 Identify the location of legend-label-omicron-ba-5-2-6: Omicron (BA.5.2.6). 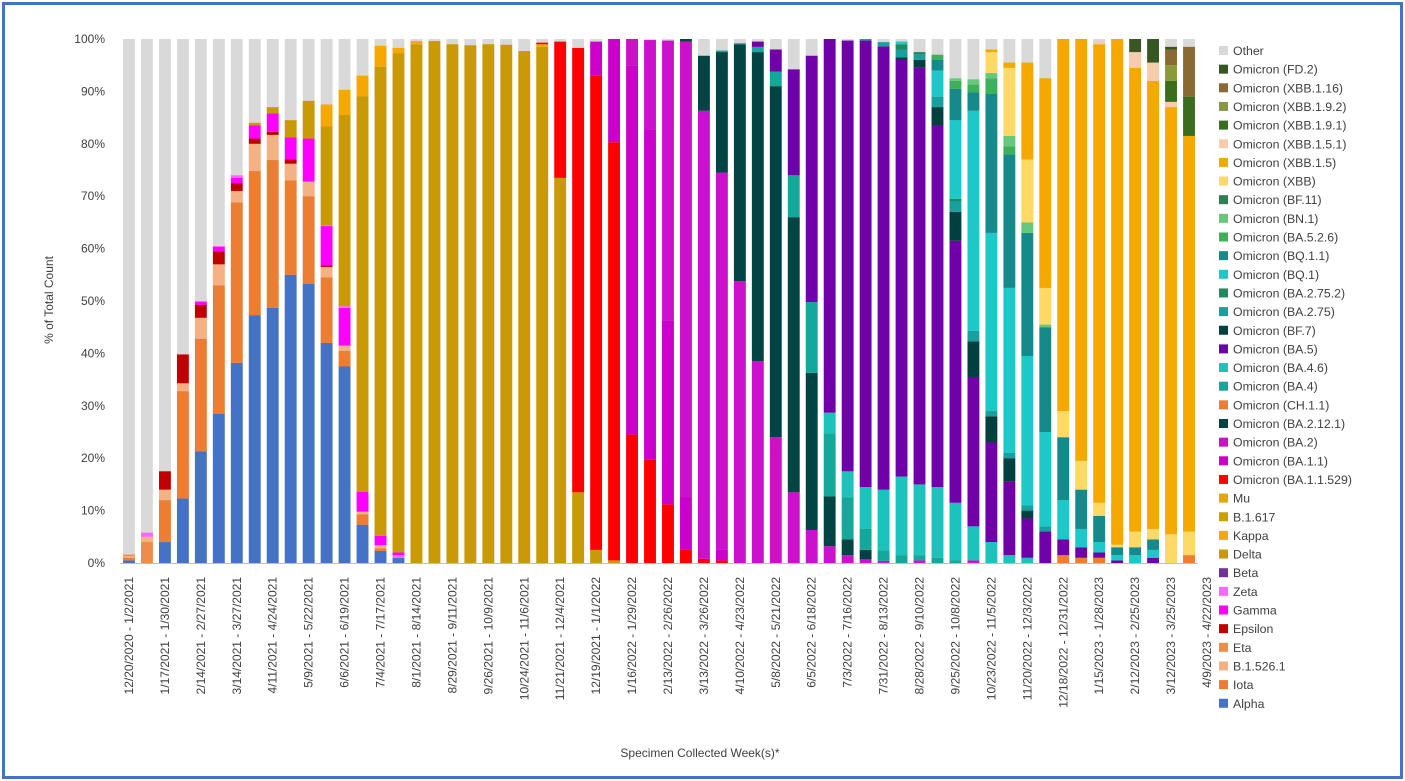
(1285, 238).